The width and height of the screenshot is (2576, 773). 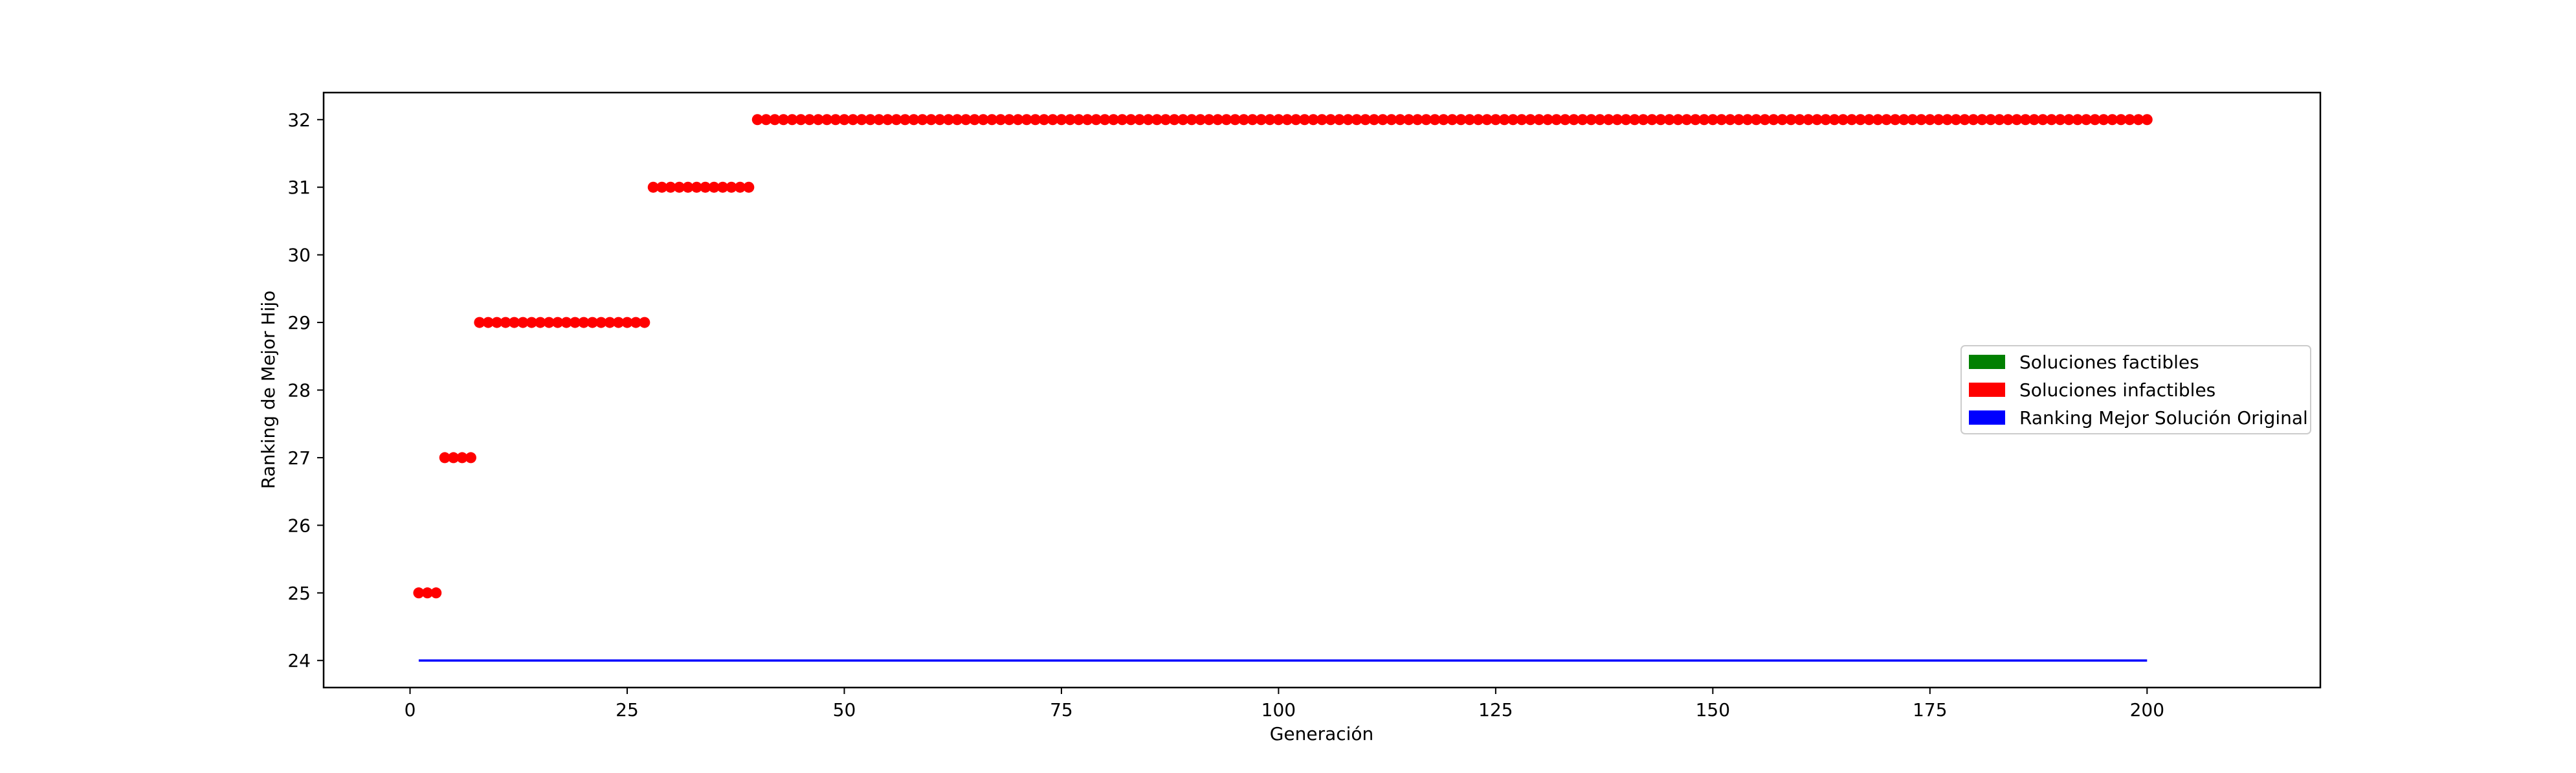 What do you see at coordinates (1278, 710) in the screenshot?
I see `x-tick-label: 100` at bounding box center [1278, 710].